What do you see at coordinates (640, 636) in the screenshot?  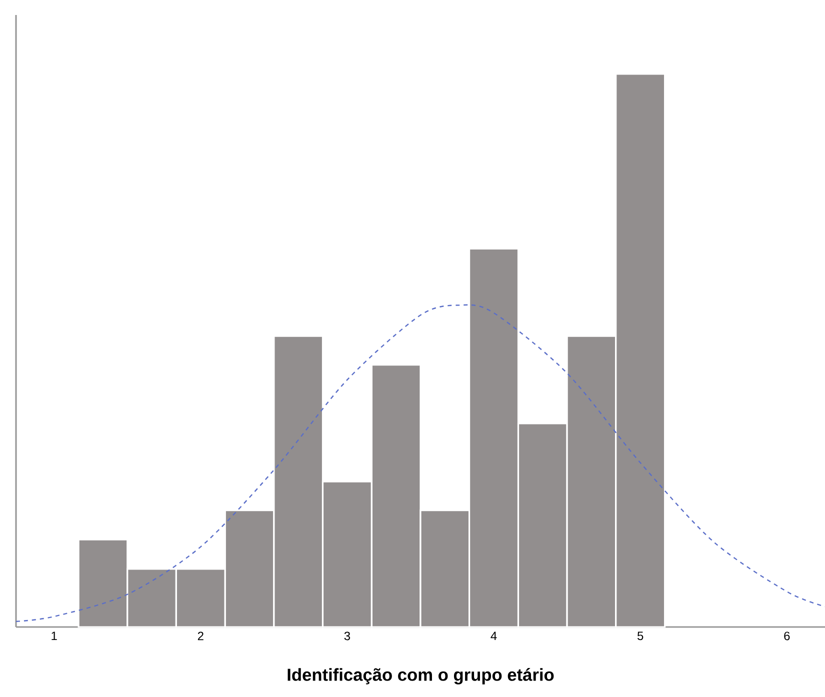 I see `x-tick-label: 5` at bounding box center [640, 636].